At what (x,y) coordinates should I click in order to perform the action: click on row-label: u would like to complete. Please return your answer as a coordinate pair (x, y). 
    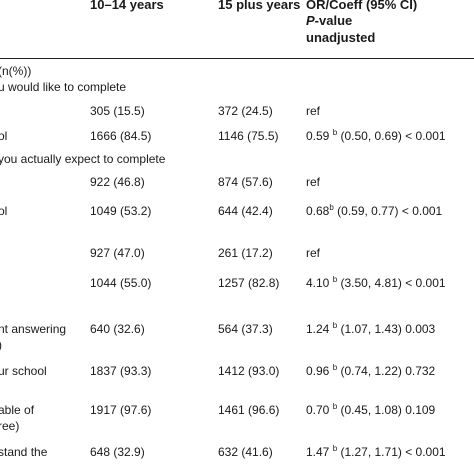
    Looking at the image, I should click on (63, 87).